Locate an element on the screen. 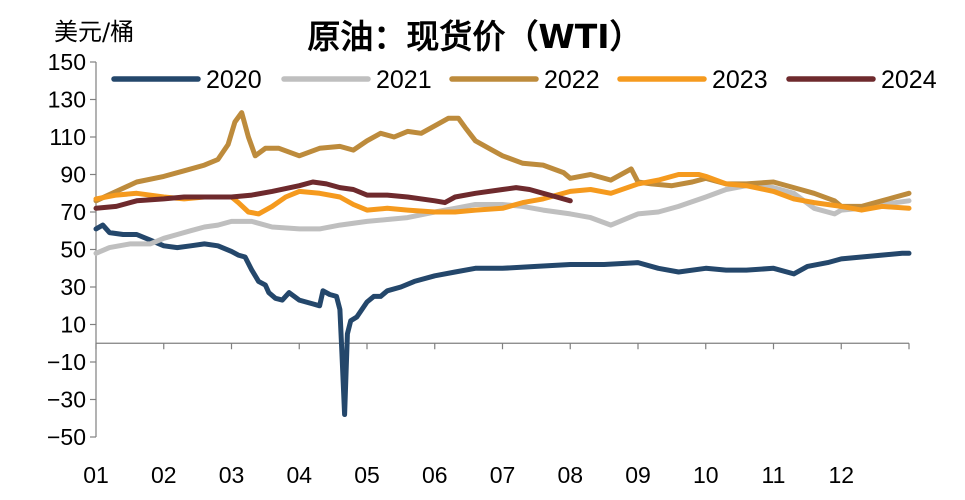  series-line-2021 is located at coordinates (502, 219).